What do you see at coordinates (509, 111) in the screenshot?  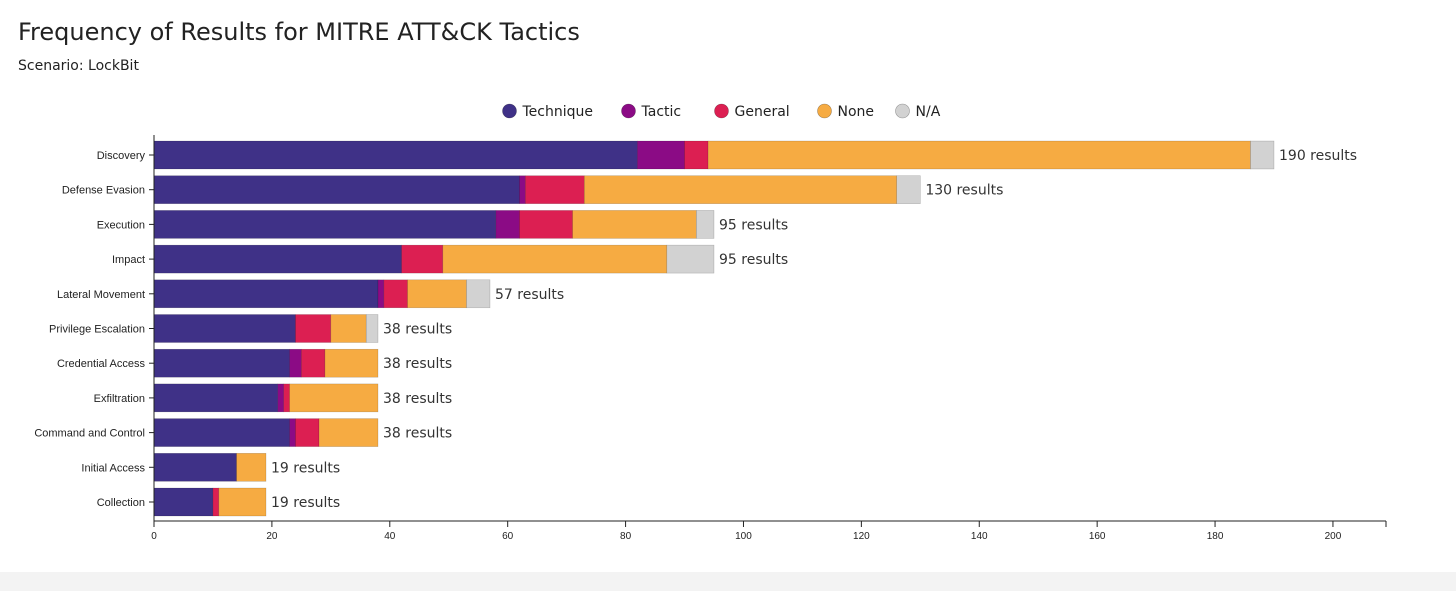 I see `legend-swatch-technique` at bounding box center [509, 111].